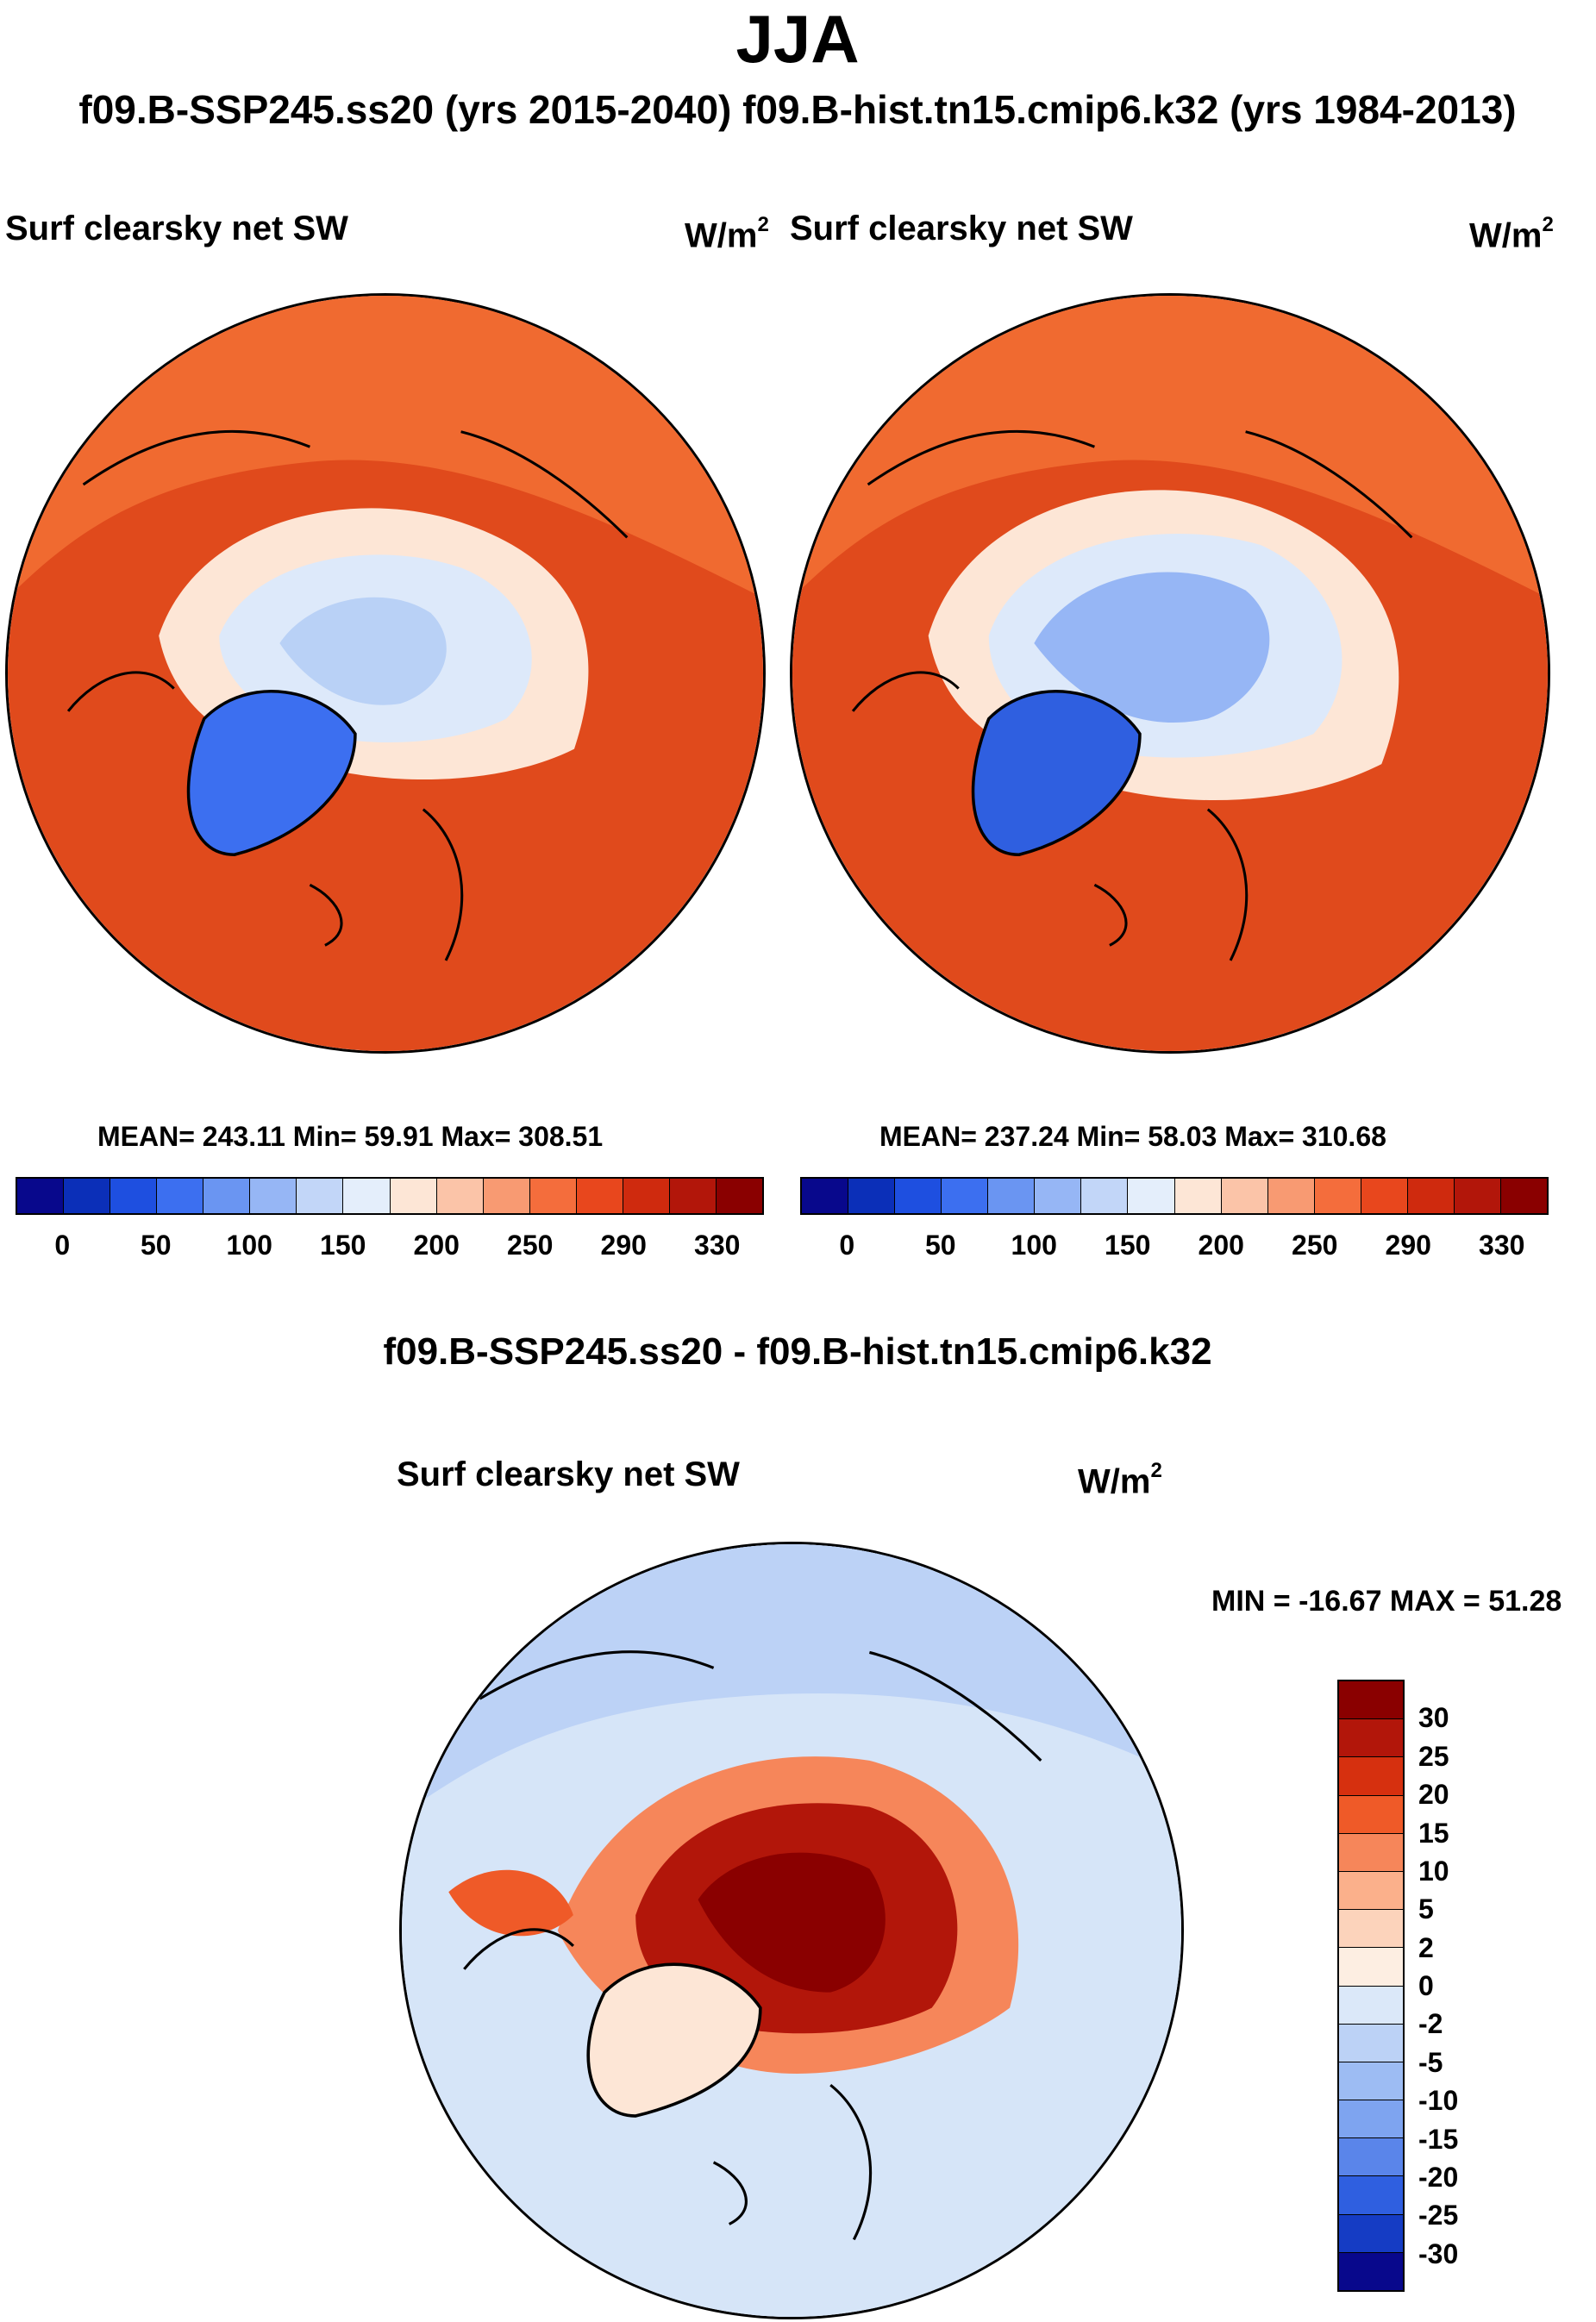 The image size is (1596, 2322). Describe the element at coordinates (350, 1136) in the screenshot. I see `left-panel-stats: MEAN= 243.11 Min= 59.91 Max= 308.51` at that location.